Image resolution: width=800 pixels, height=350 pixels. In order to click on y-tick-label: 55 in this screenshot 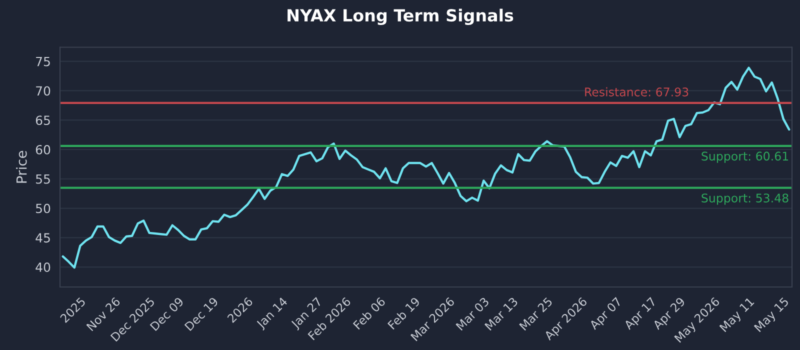, I will do `click(43, 179)`.